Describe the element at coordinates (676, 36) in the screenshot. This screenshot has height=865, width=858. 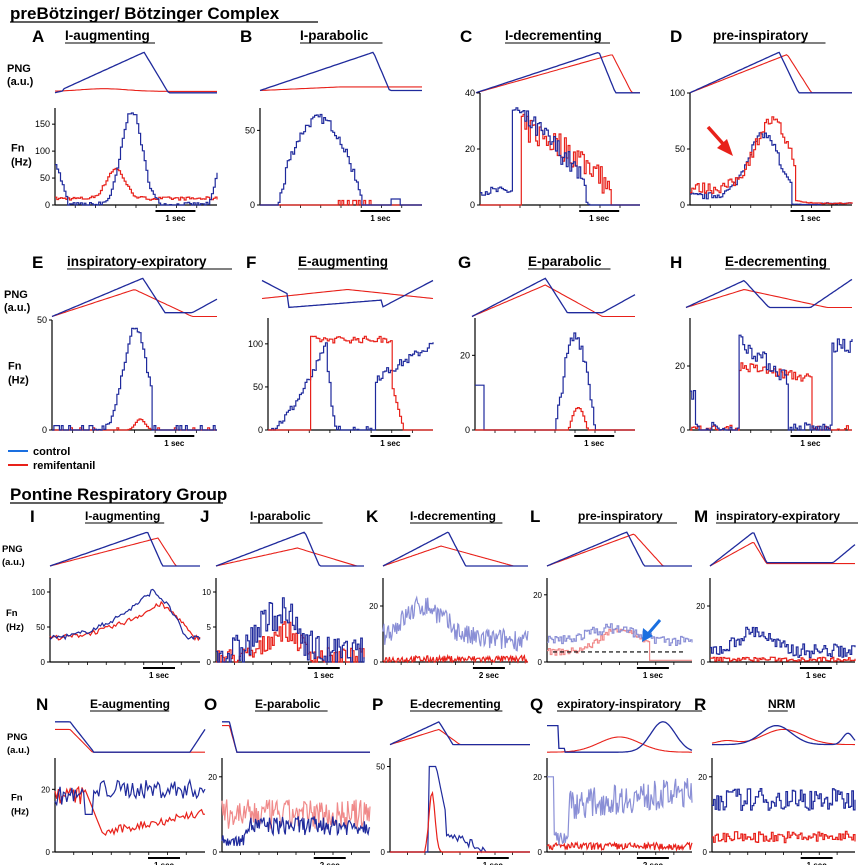
I see `panel-letter: D` at that location.